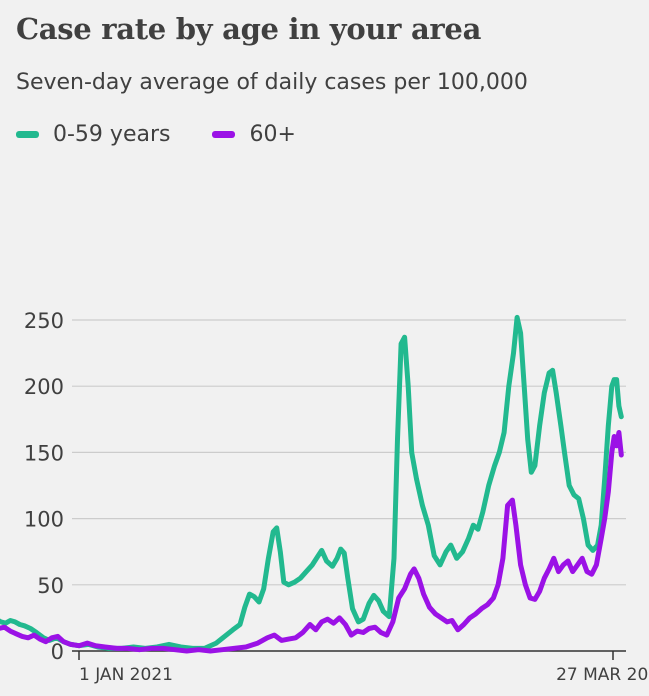 This screenshot has width=649, height=696. What do you see at coordinates (44, 387) in the screenshot?
I see `y-tick-label: 200` at bounding box center [44, 387].